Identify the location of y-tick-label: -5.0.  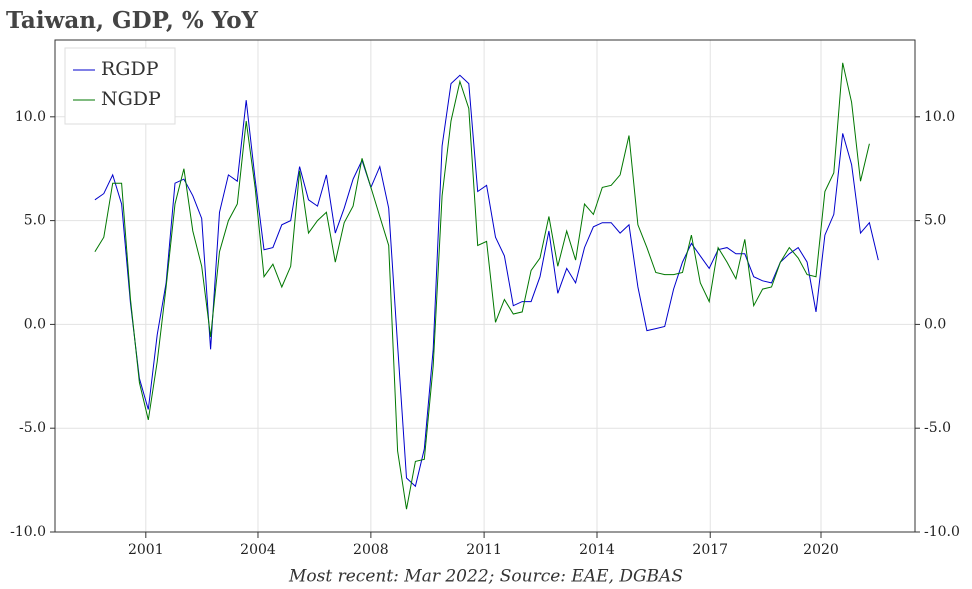
(32, 428).